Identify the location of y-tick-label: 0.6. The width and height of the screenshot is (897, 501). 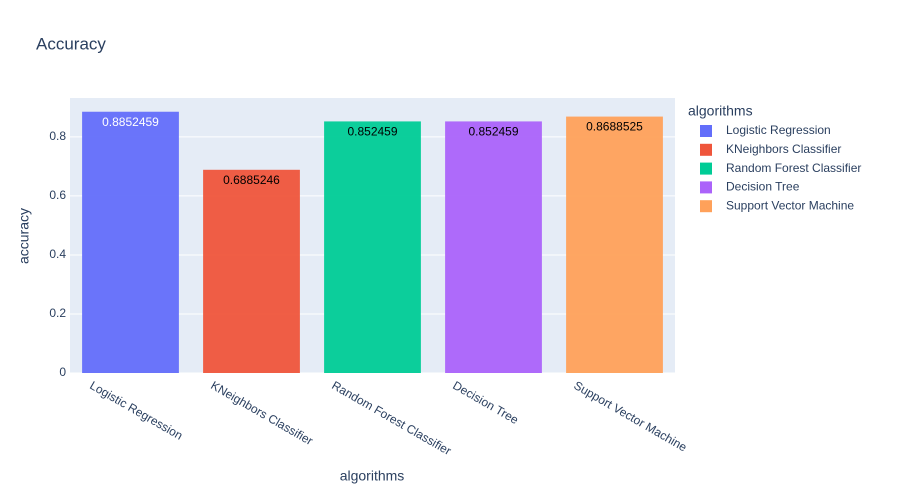
(57, 195).